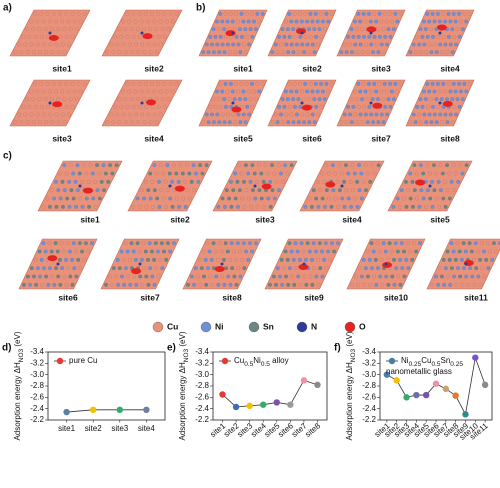  What do you see at coordinates (6, 348) in the screenshot?
I see `panel-label: d)` at bounding box center [6, 348].